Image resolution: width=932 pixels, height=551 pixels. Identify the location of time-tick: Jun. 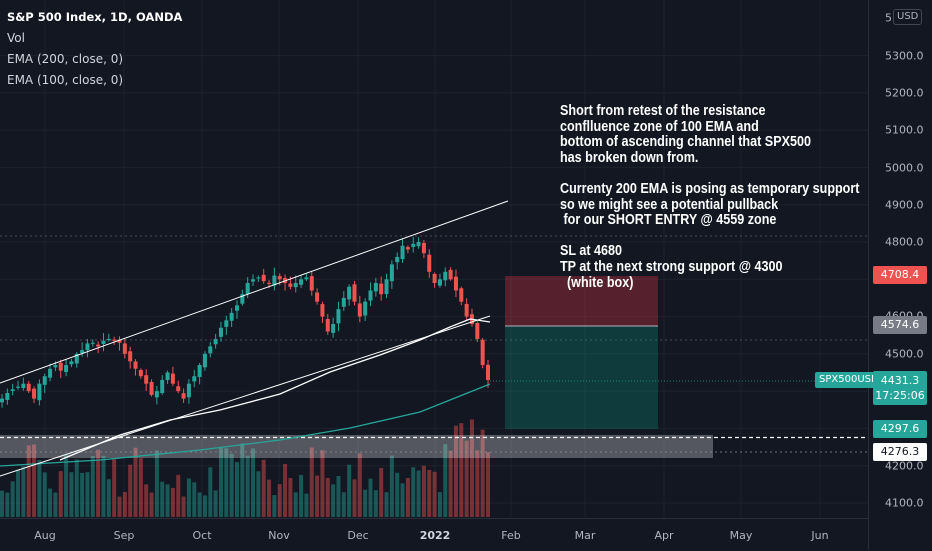
(820, 535).